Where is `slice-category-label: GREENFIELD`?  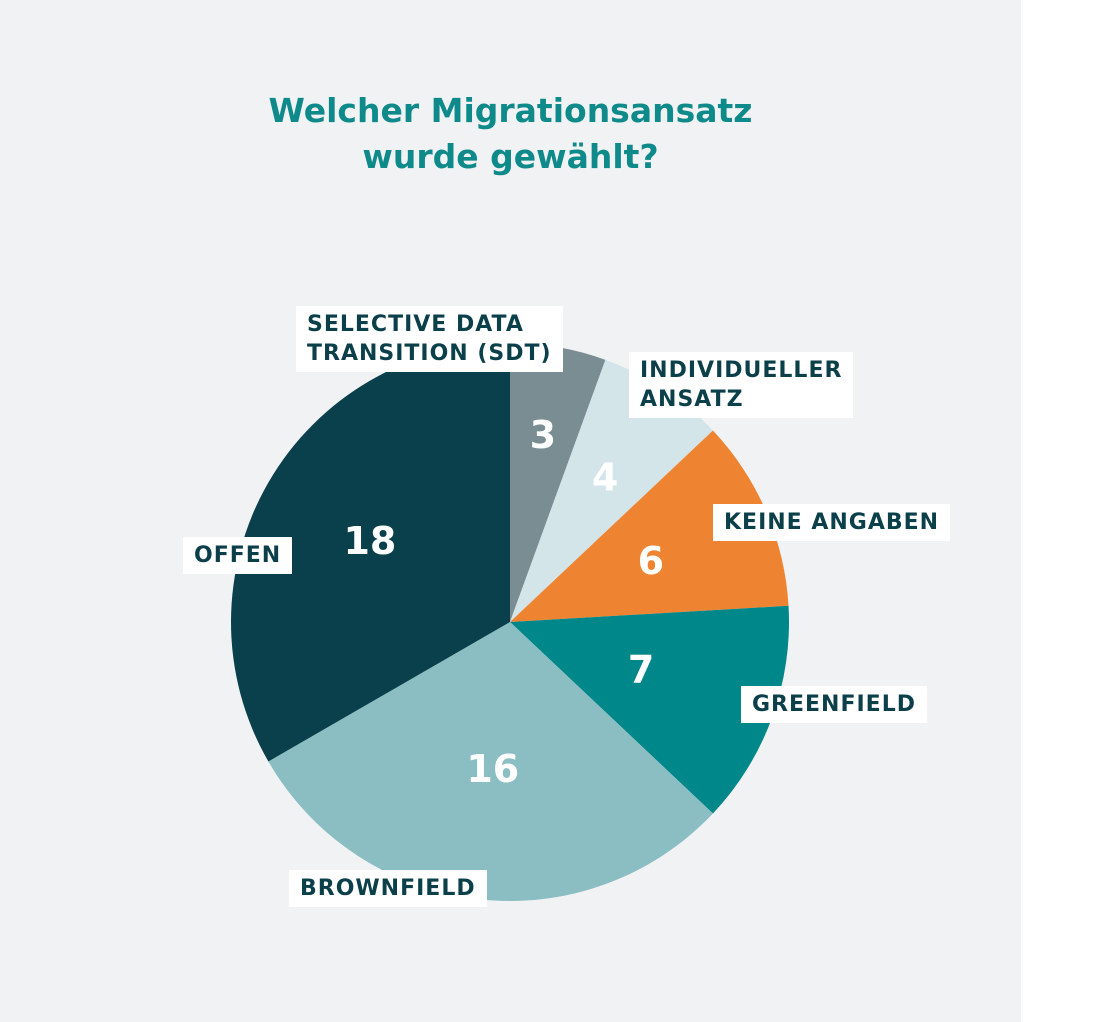
slice-category-label: GREENFIELD is located at coordinates (834, 704).